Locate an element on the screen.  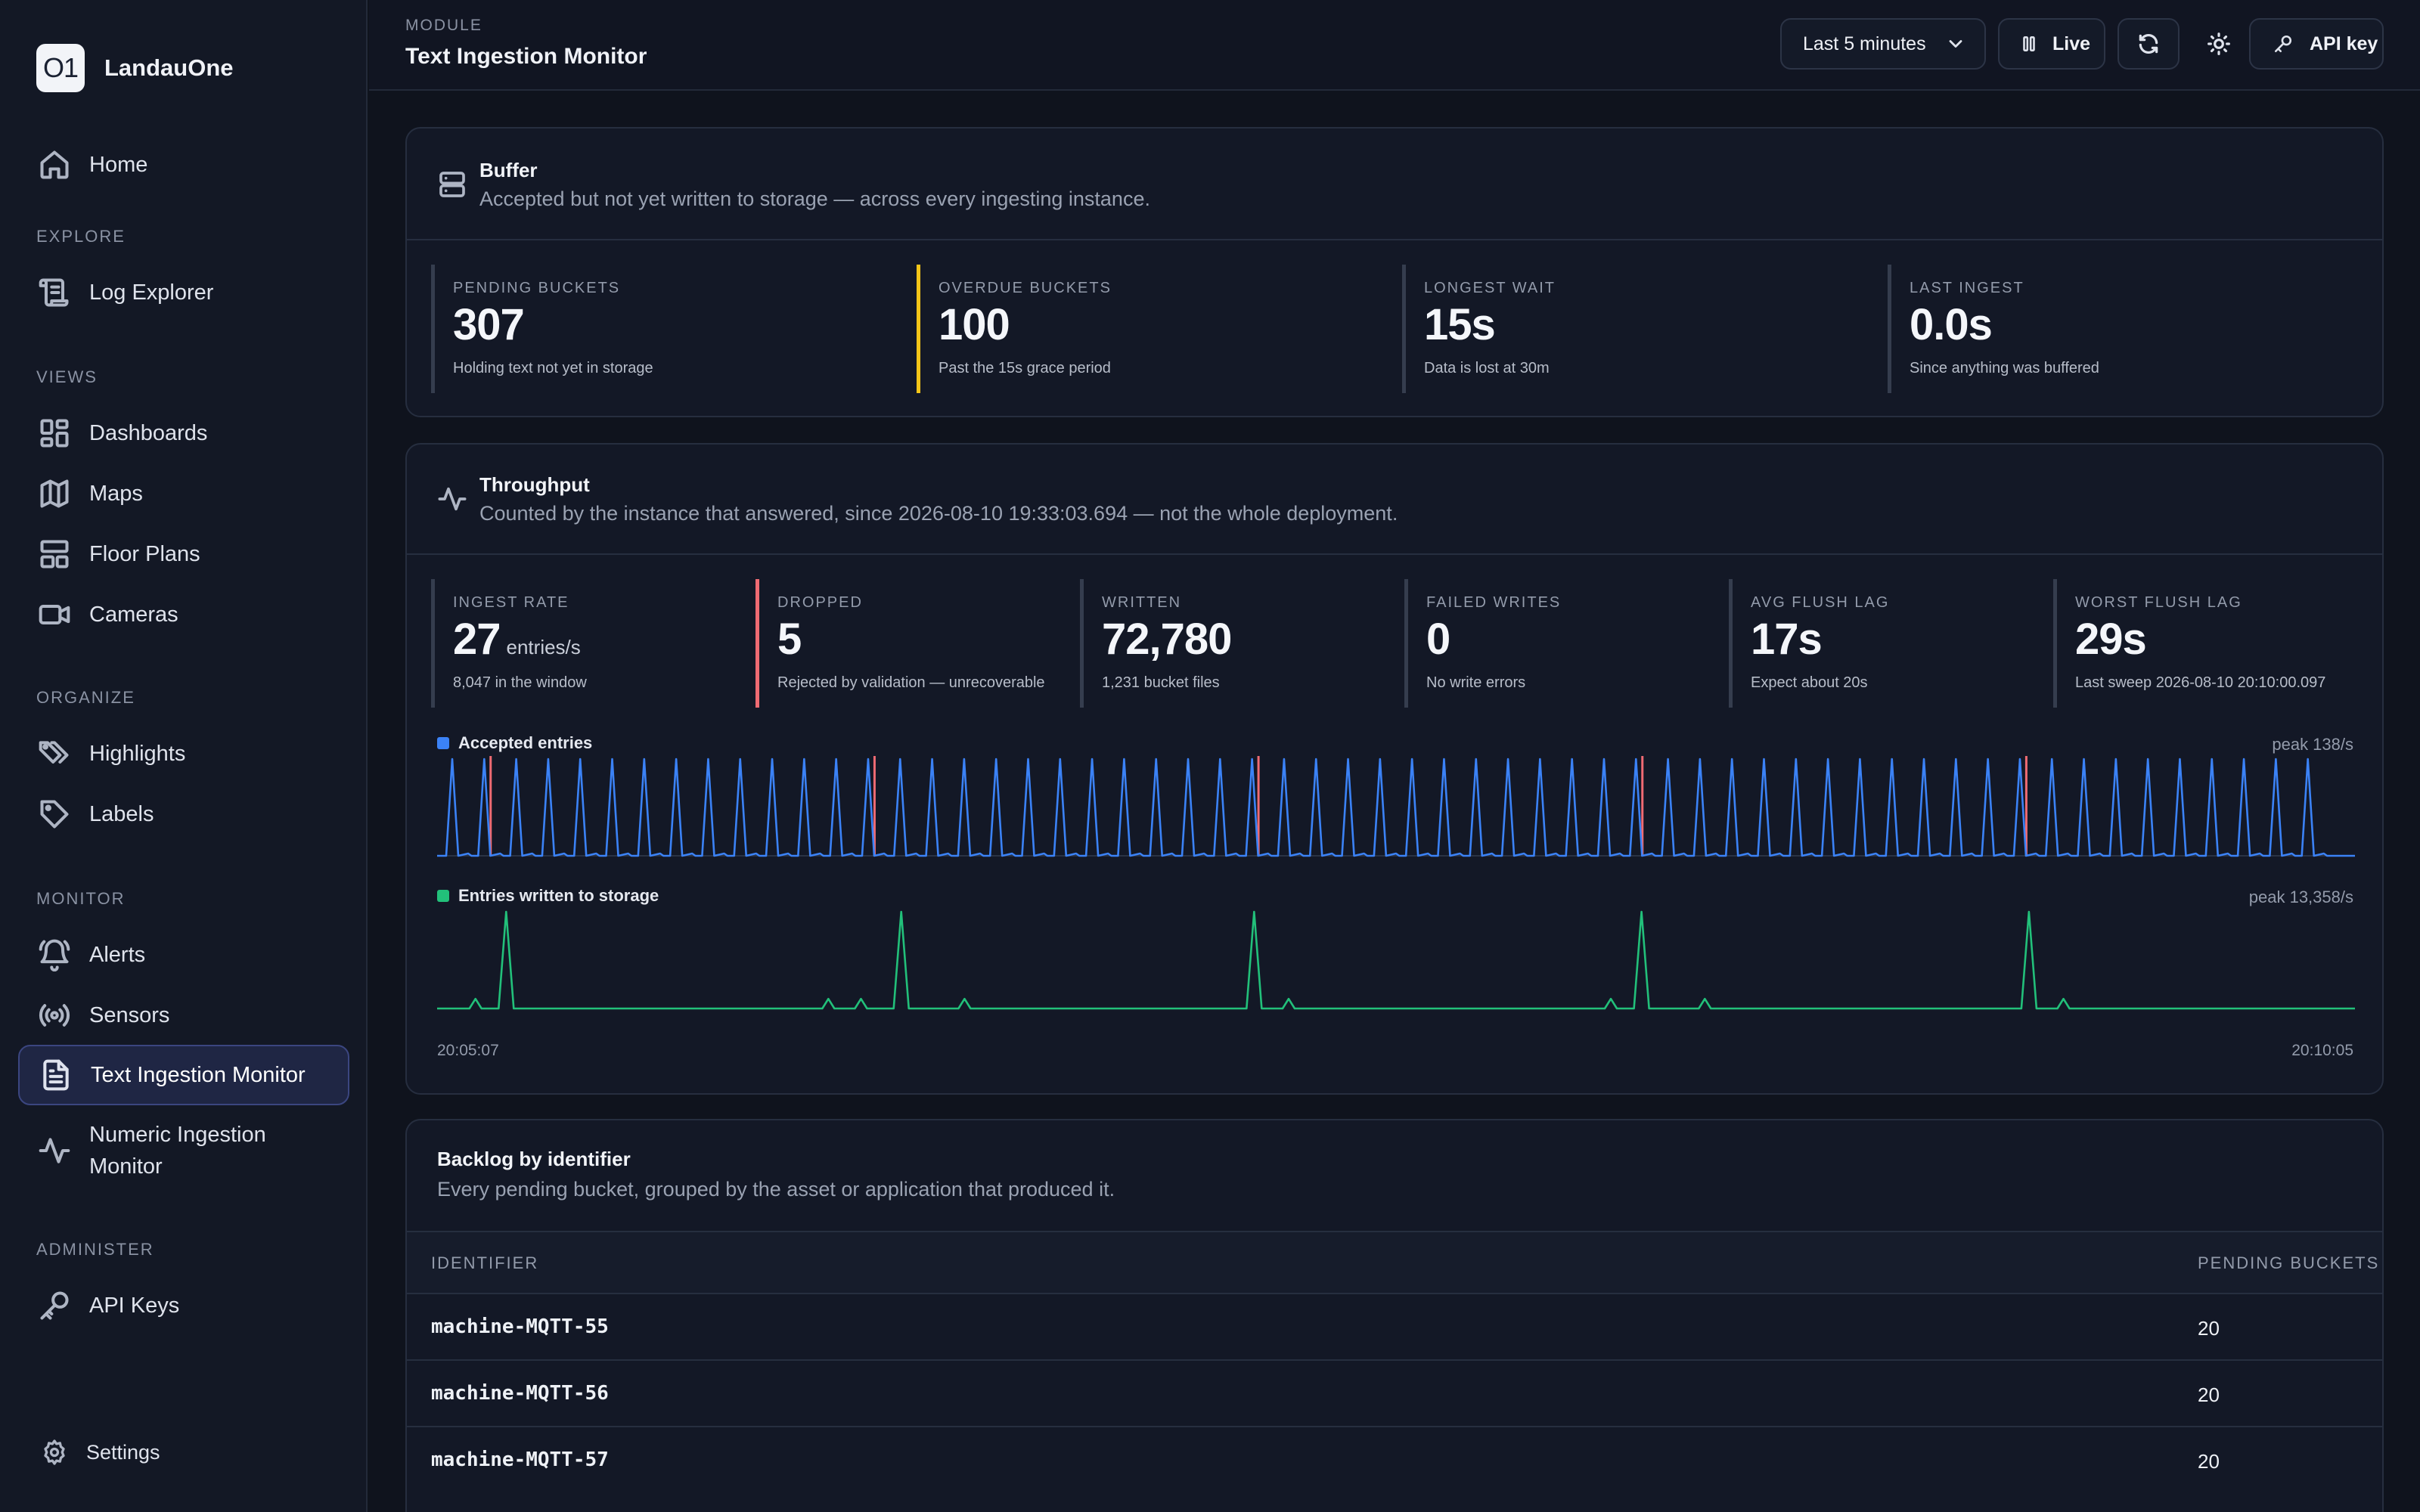
stat-value: 307 is located at coordinates (489, 324).